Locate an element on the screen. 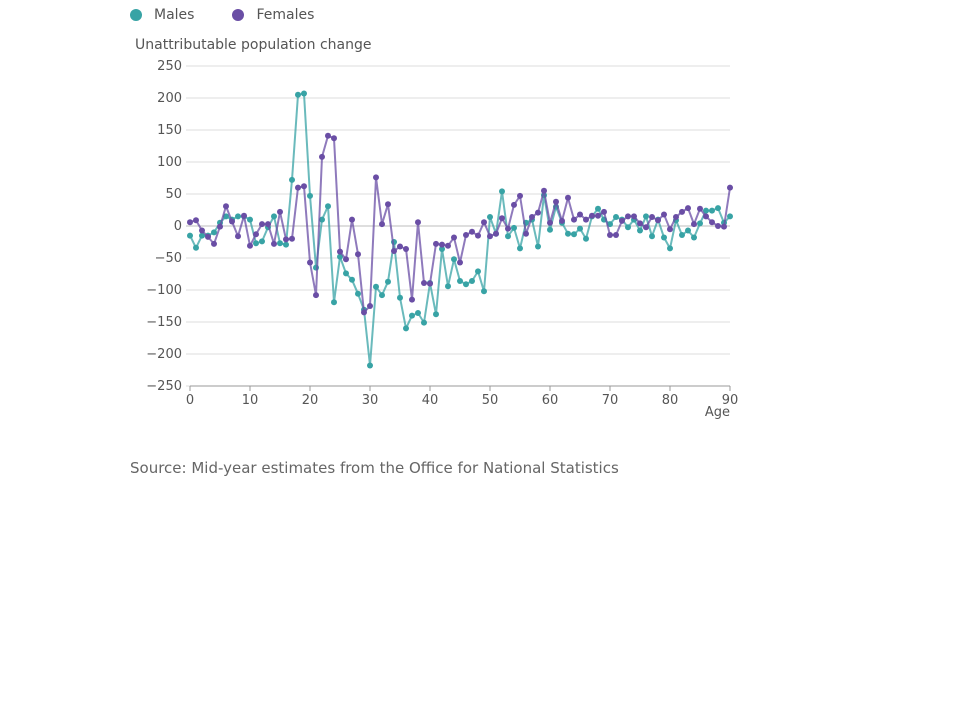 The width and height of the screenshot is (960, 720). x-tick-label-5: 50 is located at coordinates (490, 400).